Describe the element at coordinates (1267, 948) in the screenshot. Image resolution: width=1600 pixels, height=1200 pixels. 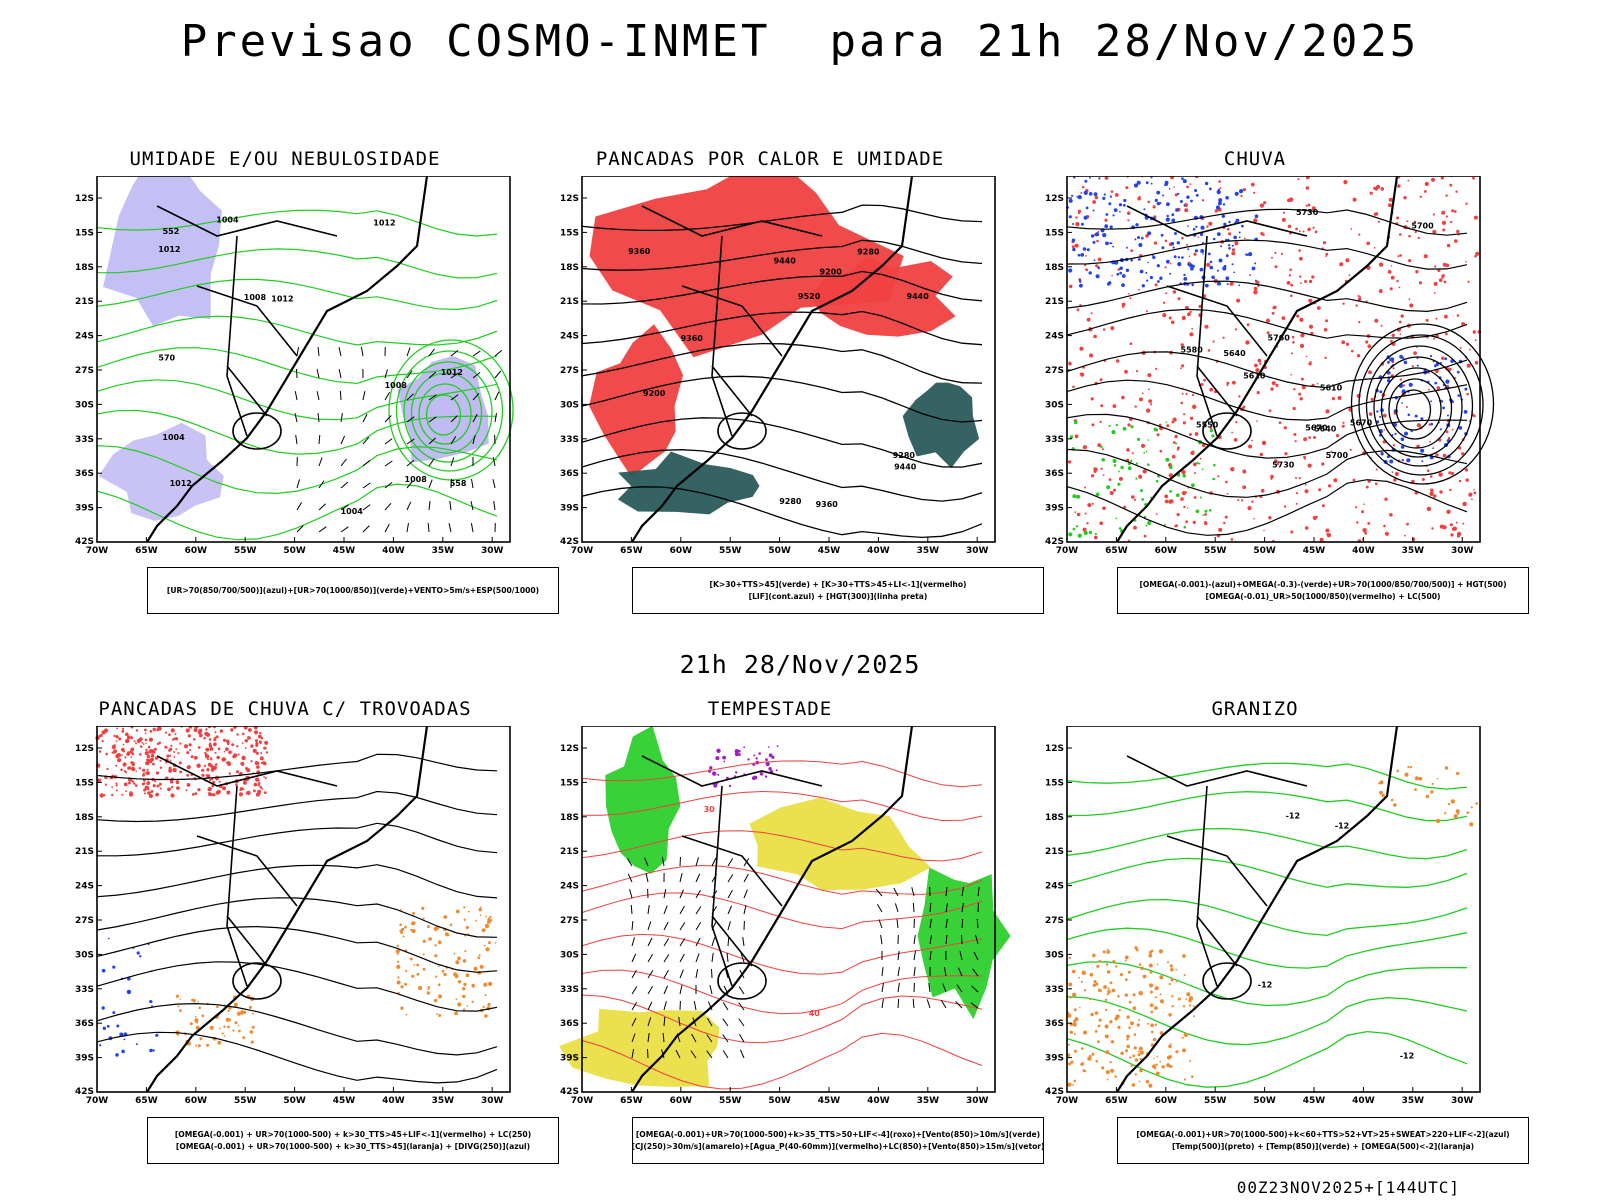
I see `temperature-contour` at that location.